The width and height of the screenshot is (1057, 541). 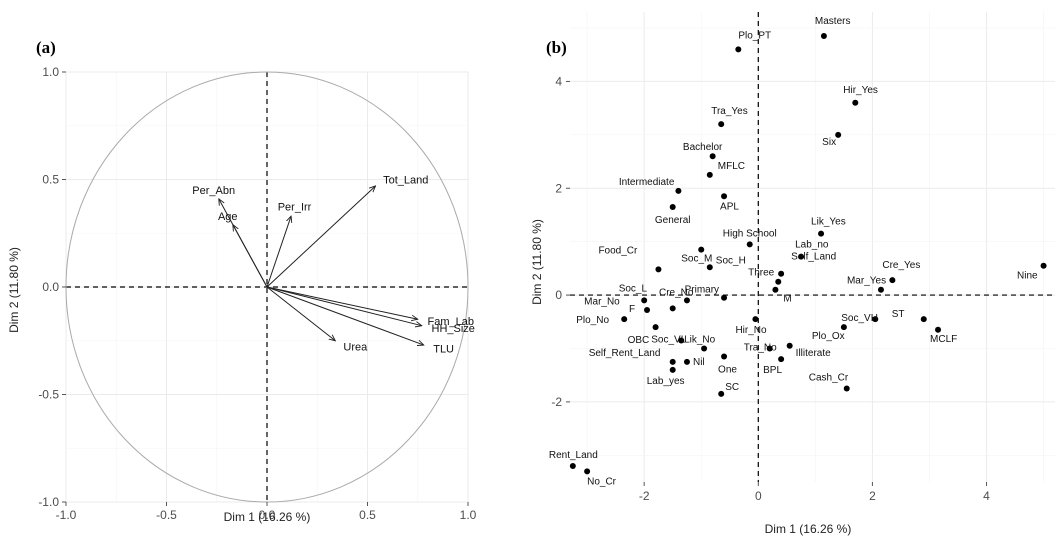 I want to click on point-mclf, so click(x=938, y=329).